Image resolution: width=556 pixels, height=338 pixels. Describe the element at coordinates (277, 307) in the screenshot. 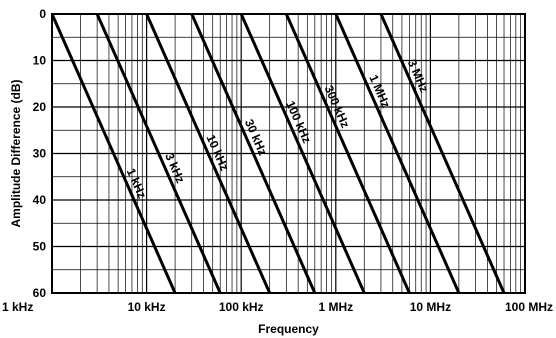

I see `x-tick-labels: 1 kHz 10 kHz 100 kHz 1 MHz 10 MHz 100 MHz` at that location.